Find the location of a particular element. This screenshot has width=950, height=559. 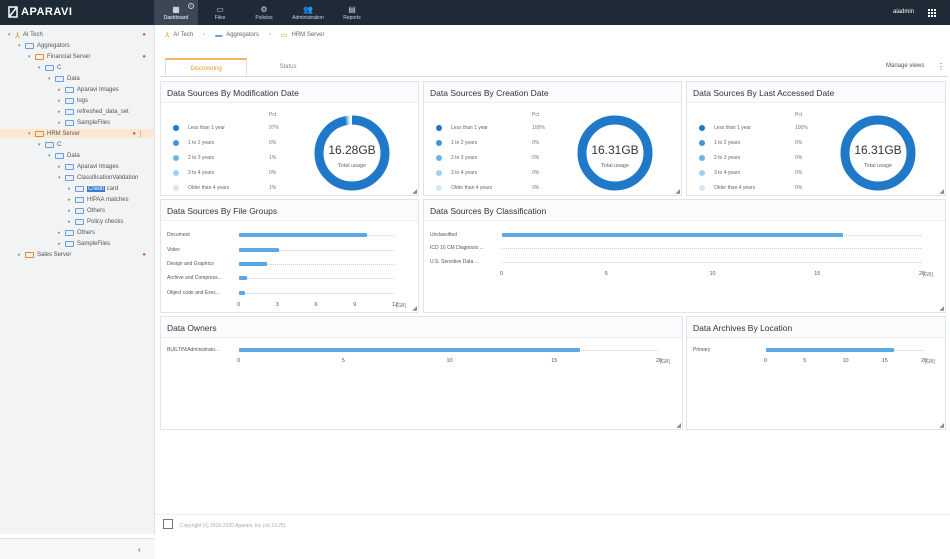

more-options-icon: ⋮ is located at coordinates (941, 66).